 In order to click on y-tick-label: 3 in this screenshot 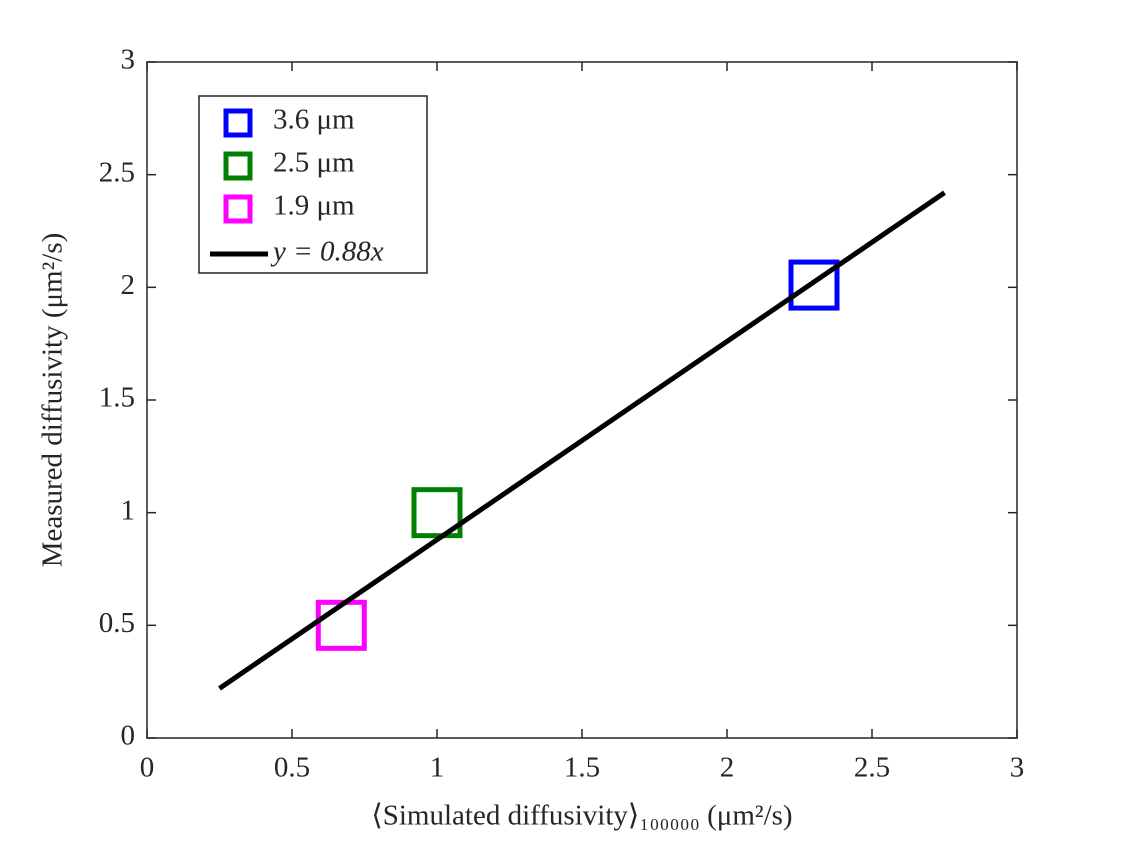, I will do `click(128, 60)`.